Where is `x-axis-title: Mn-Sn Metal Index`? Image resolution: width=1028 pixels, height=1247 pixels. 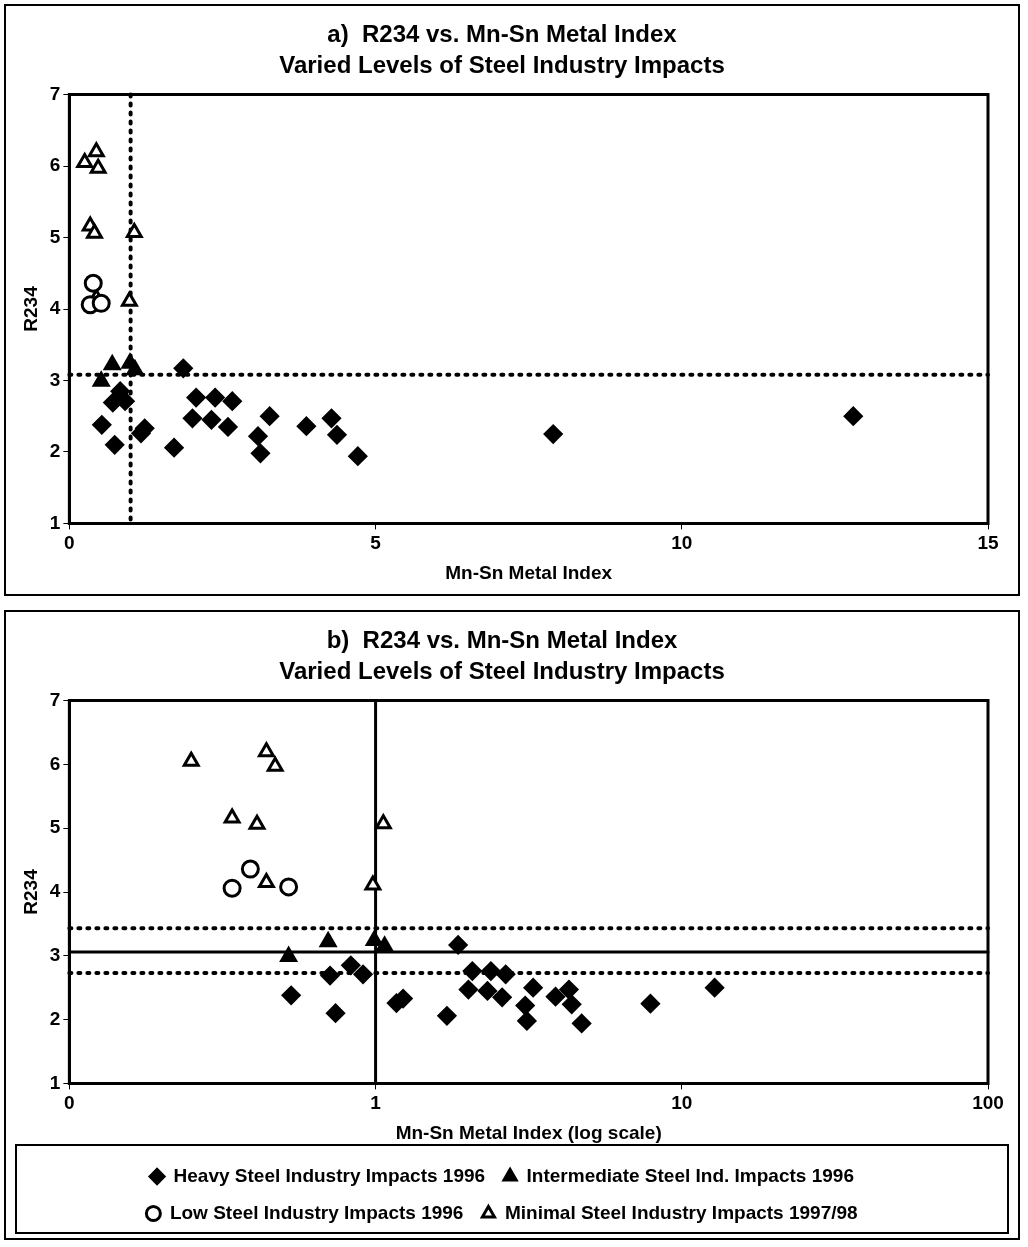 x-axis-title: Mn-Sn Metal Index is located at coordinates (529, 572).